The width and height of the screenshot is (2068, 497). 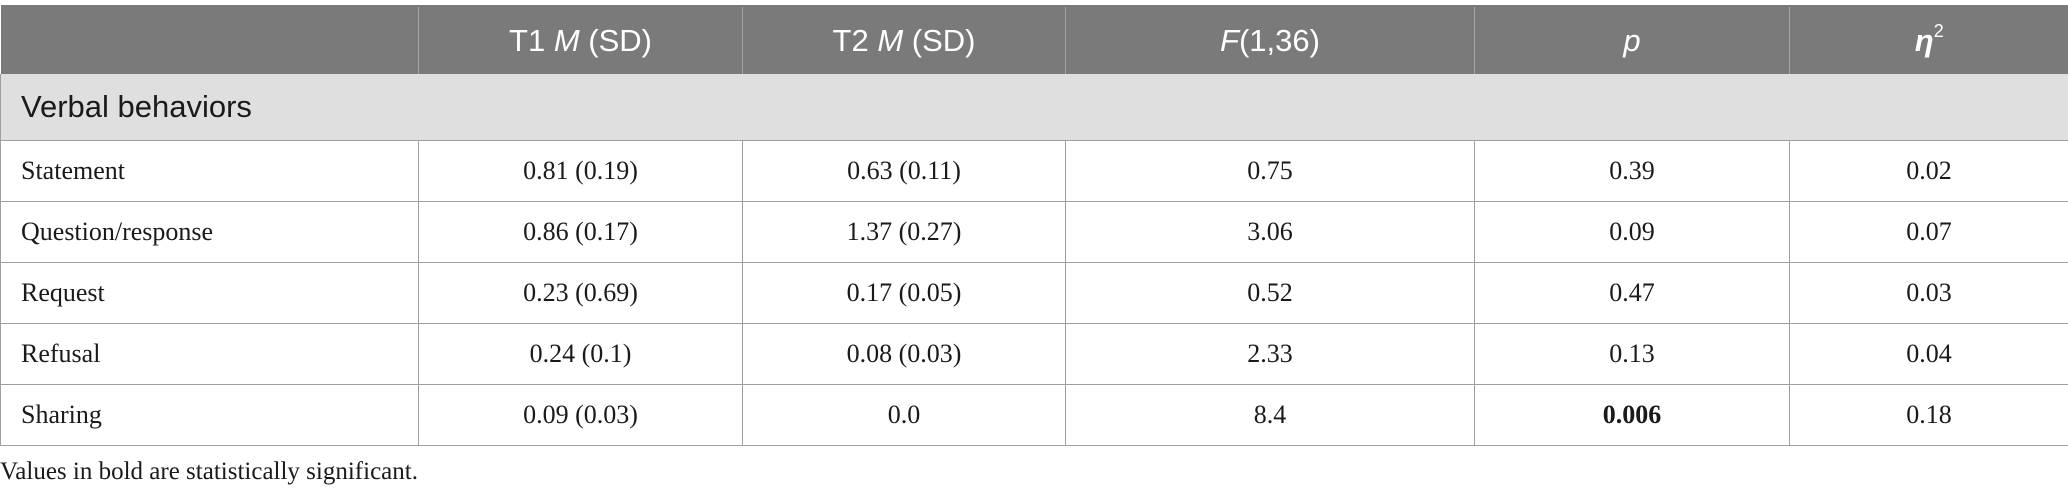 What do you see at coordinates (209, 171) in the screenshot?
I see `row-label: Statement` at bounding box center [209, 171].